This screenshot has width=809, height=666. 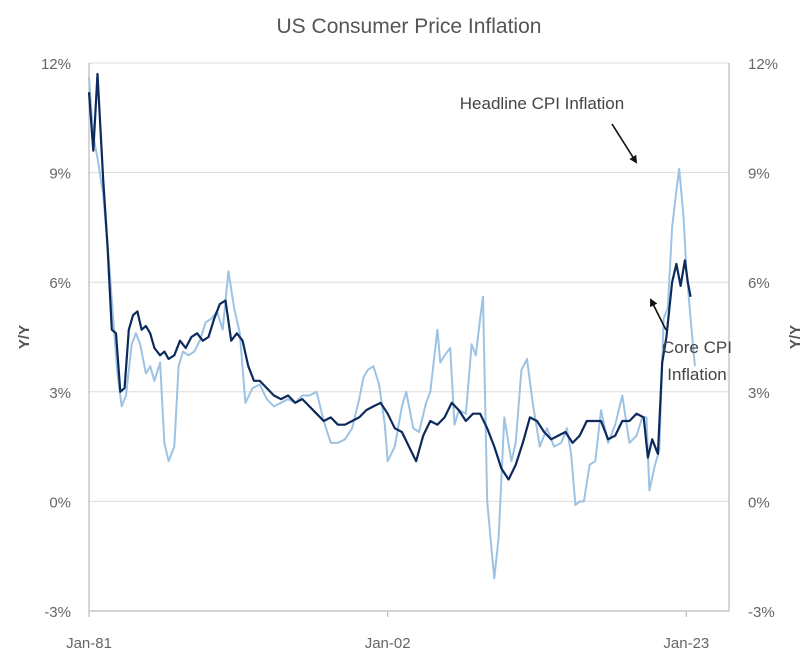 I want to click on left-tick-label: 3%, so click(x=60, y=393).